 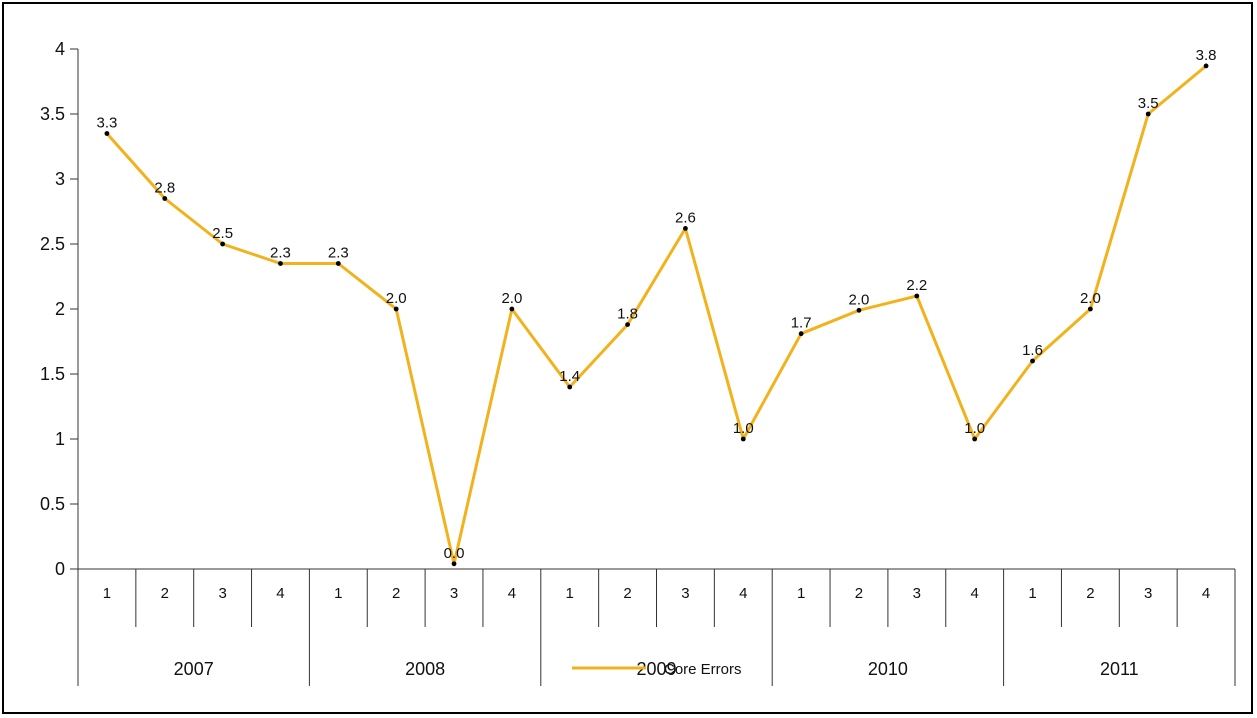 What do you see at coordinates (194, 669) in the screenshot?
I see `x-year-label: 2007` at bounding box center [194, 669].